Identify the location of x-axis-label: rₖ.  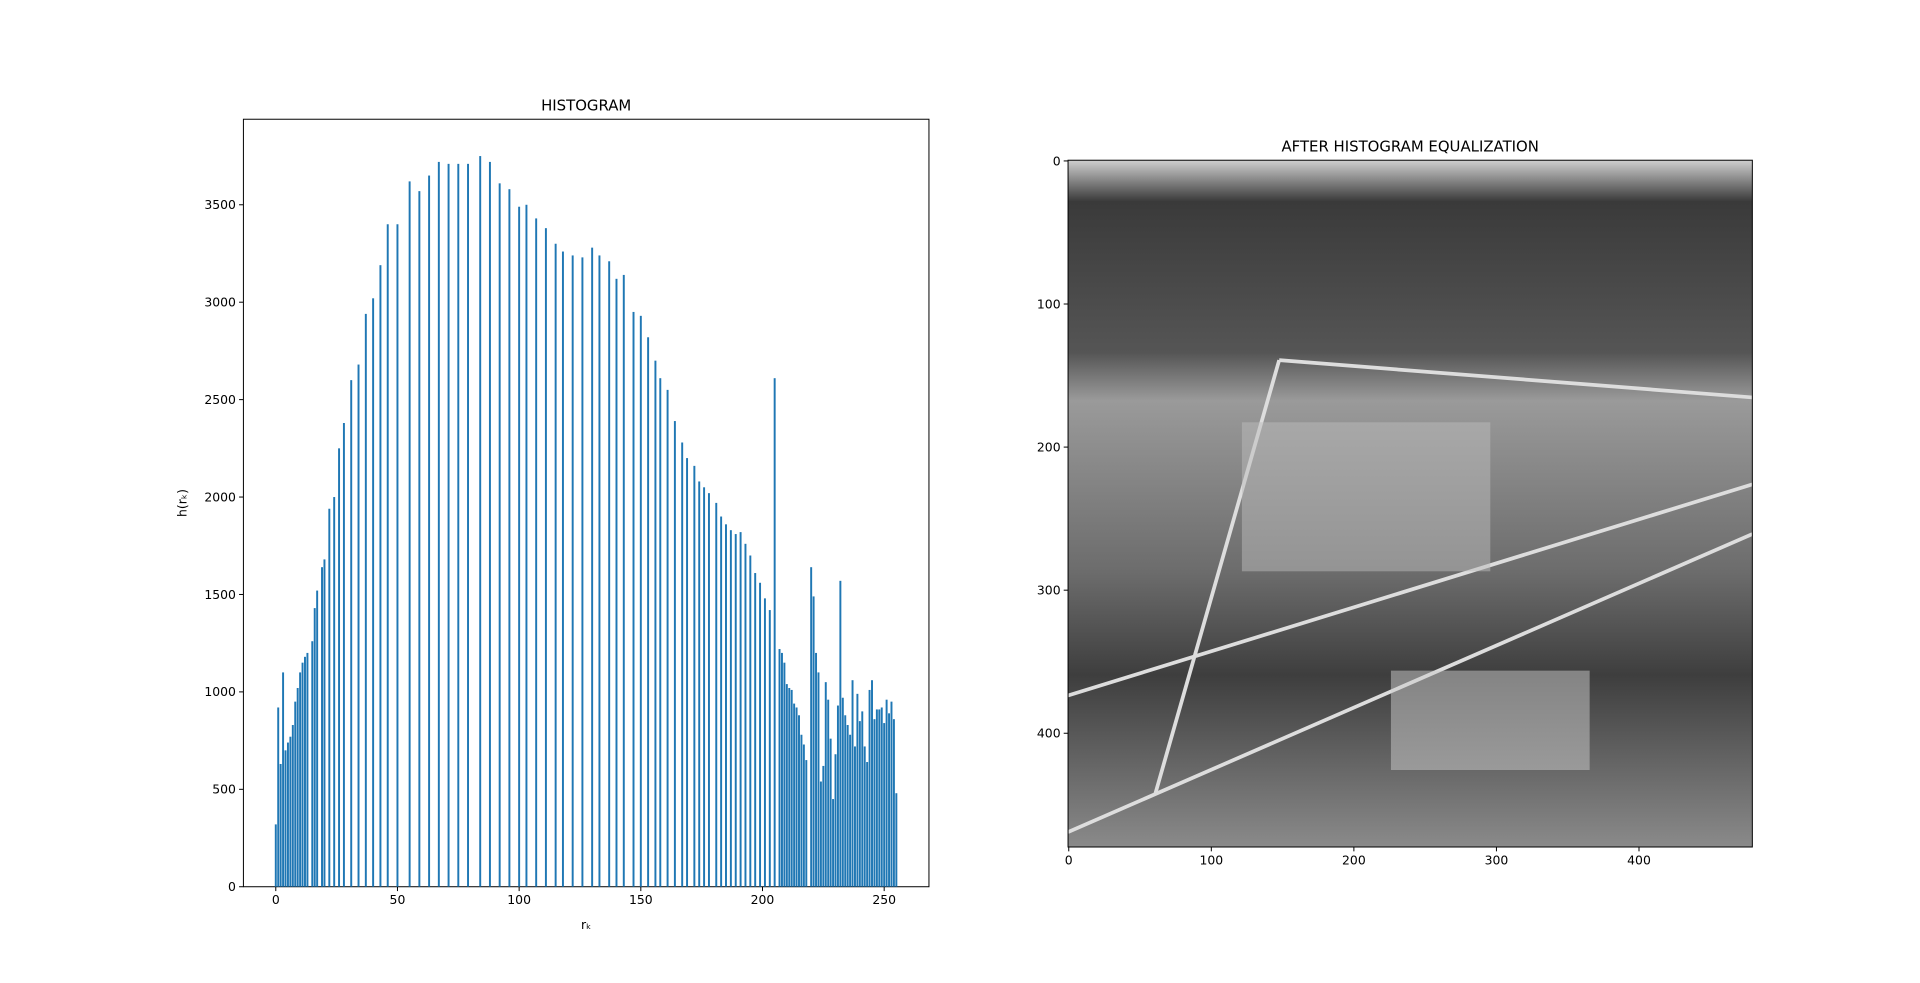
(586, 924).